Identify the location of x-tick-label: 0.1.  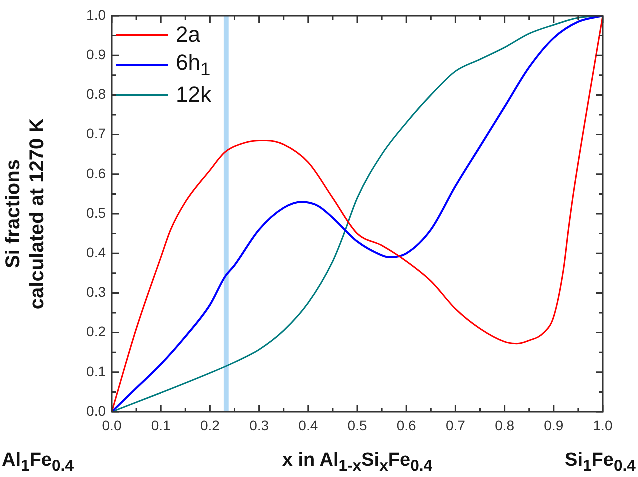
(161, 425).